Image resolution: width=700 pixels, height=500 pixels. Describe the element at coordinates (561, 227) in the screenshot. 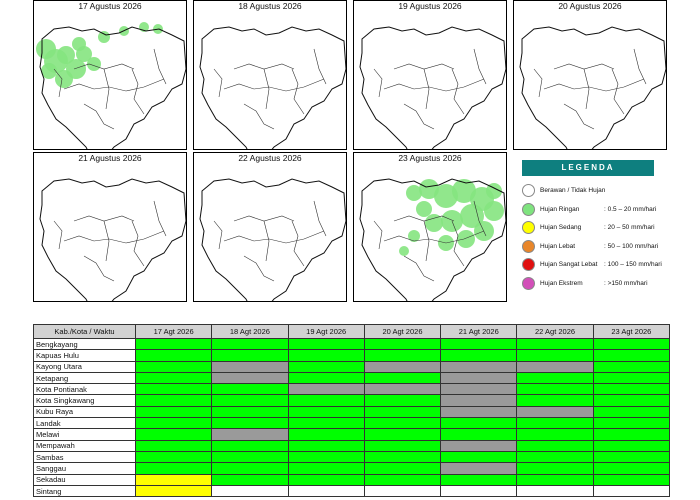

I see `legend-label: Hujan Sedang` at that location.